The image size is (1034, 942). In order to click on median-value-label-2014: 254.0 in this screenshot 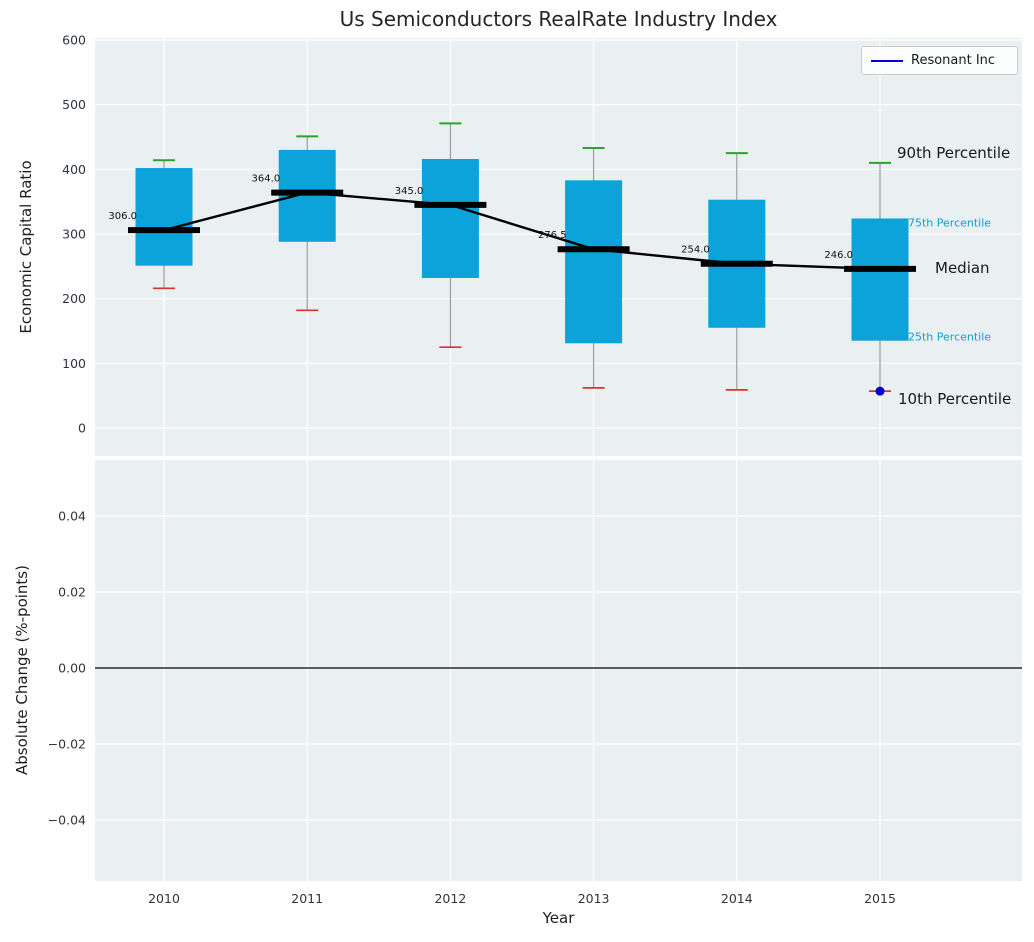, I will do `click(695, 250)`.